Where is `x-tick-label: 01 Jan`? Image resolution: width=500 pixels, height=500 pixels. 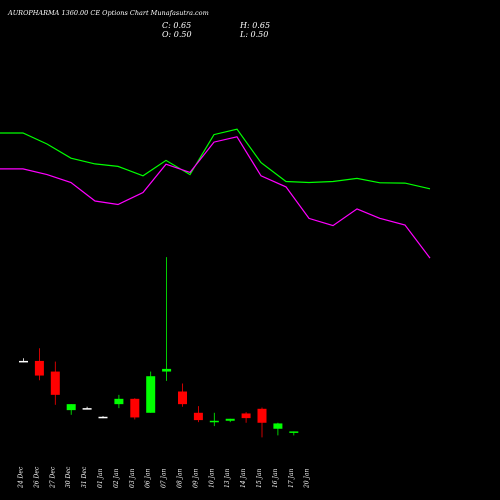 x-tick-label: 01 Jan is located at coordinates (100, 478).